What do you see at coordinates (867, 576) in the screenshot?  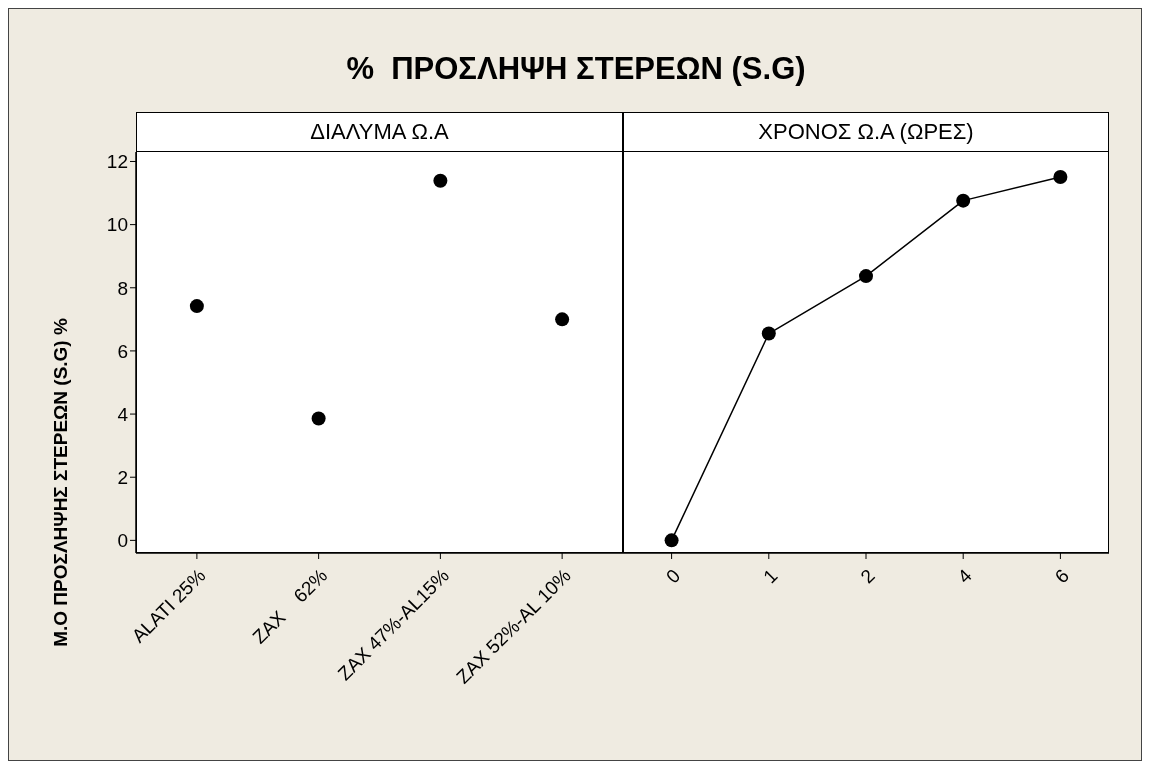 I see `x-tick-label: 2` at bounding box center [867, 576].